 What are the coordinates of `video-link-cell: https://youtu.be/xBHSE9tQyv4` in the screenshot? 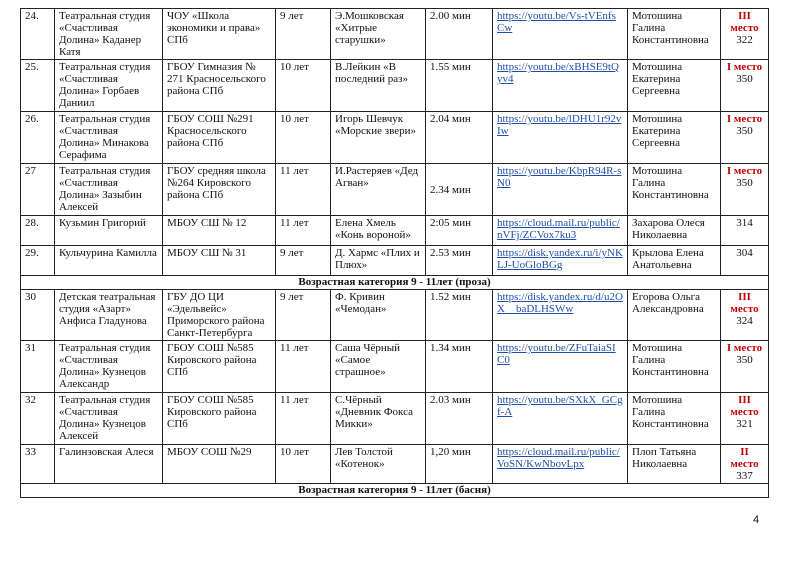 It's located at (560, 85).